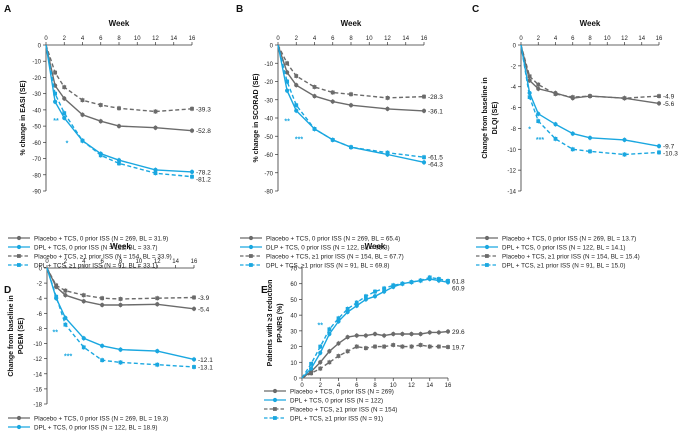  What do you see at coordinates (515, 47) in the screenshot?
I see `y-tick-label: 0` at bounding box center [515, 47].